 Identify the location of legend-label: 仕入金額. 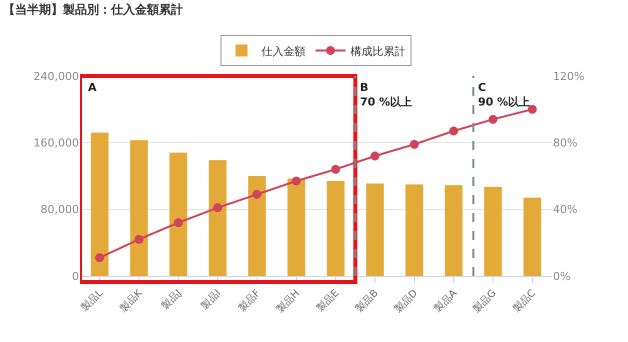
(284, 51).